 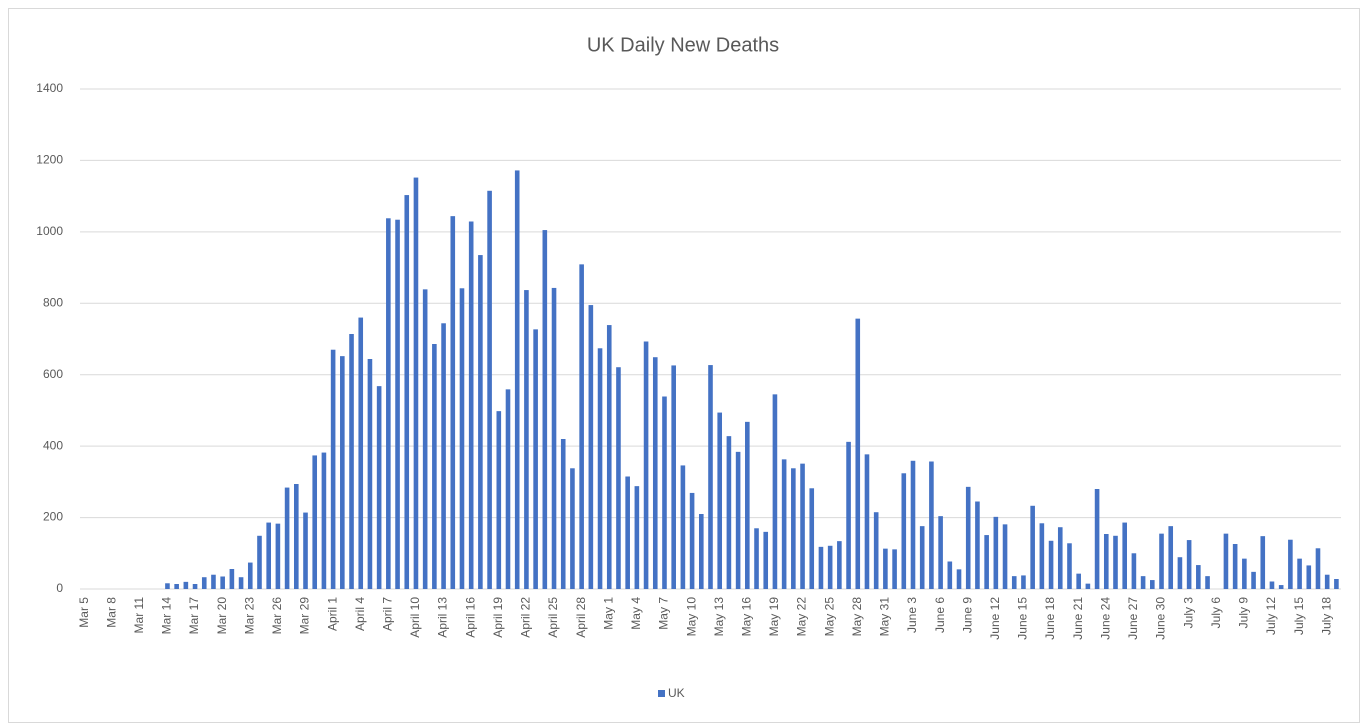 I want to click on x-tick-label: June 9, so click(x=967, y=615).